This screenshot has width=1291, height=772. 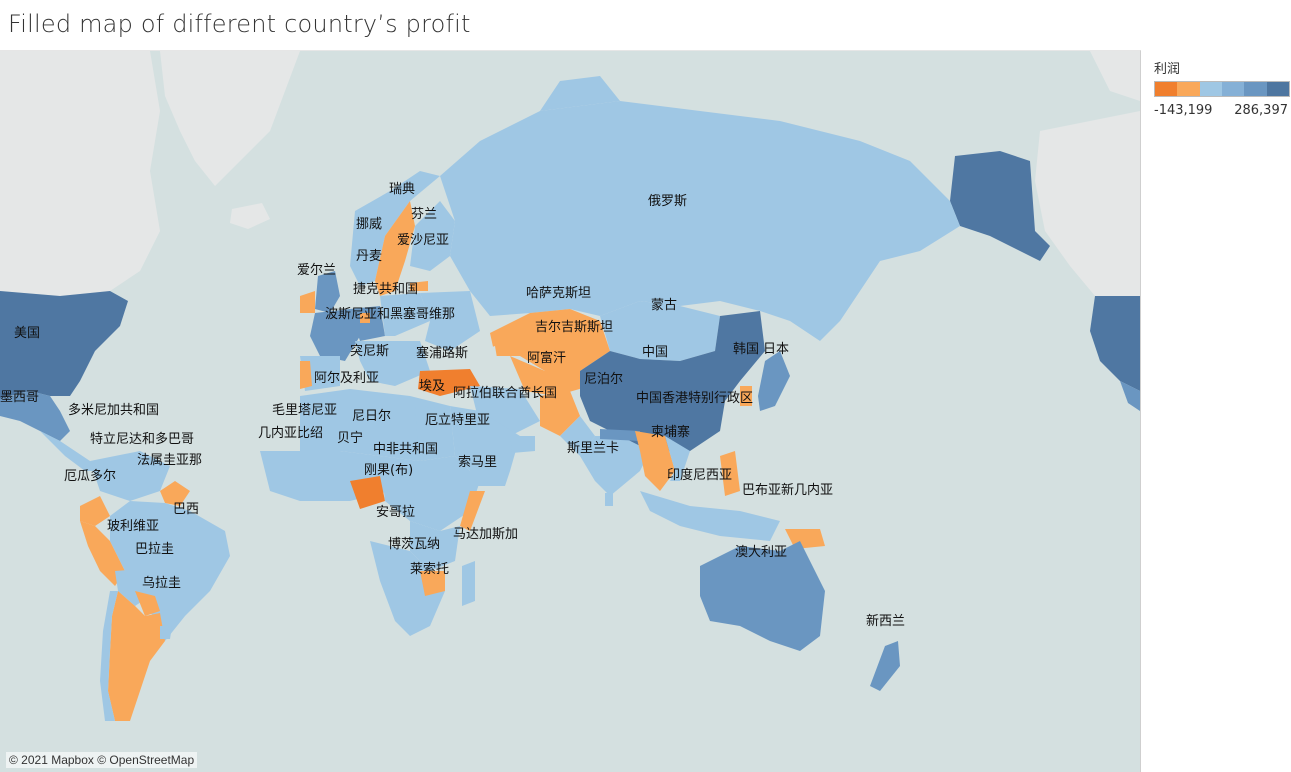 What do you see at coordinates (327, 292) in the screenshot?
I see `country-uk` at bounding box center [327, 292].